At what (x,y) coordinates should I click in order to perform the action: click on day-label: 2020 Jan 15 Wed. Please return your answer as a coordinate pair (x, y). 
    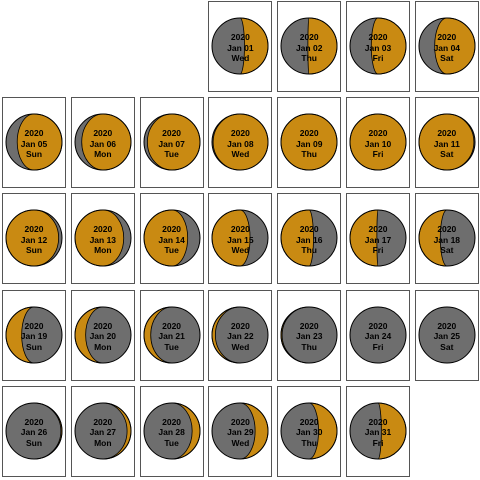
    Looking at the image, I should click on (240, 240).